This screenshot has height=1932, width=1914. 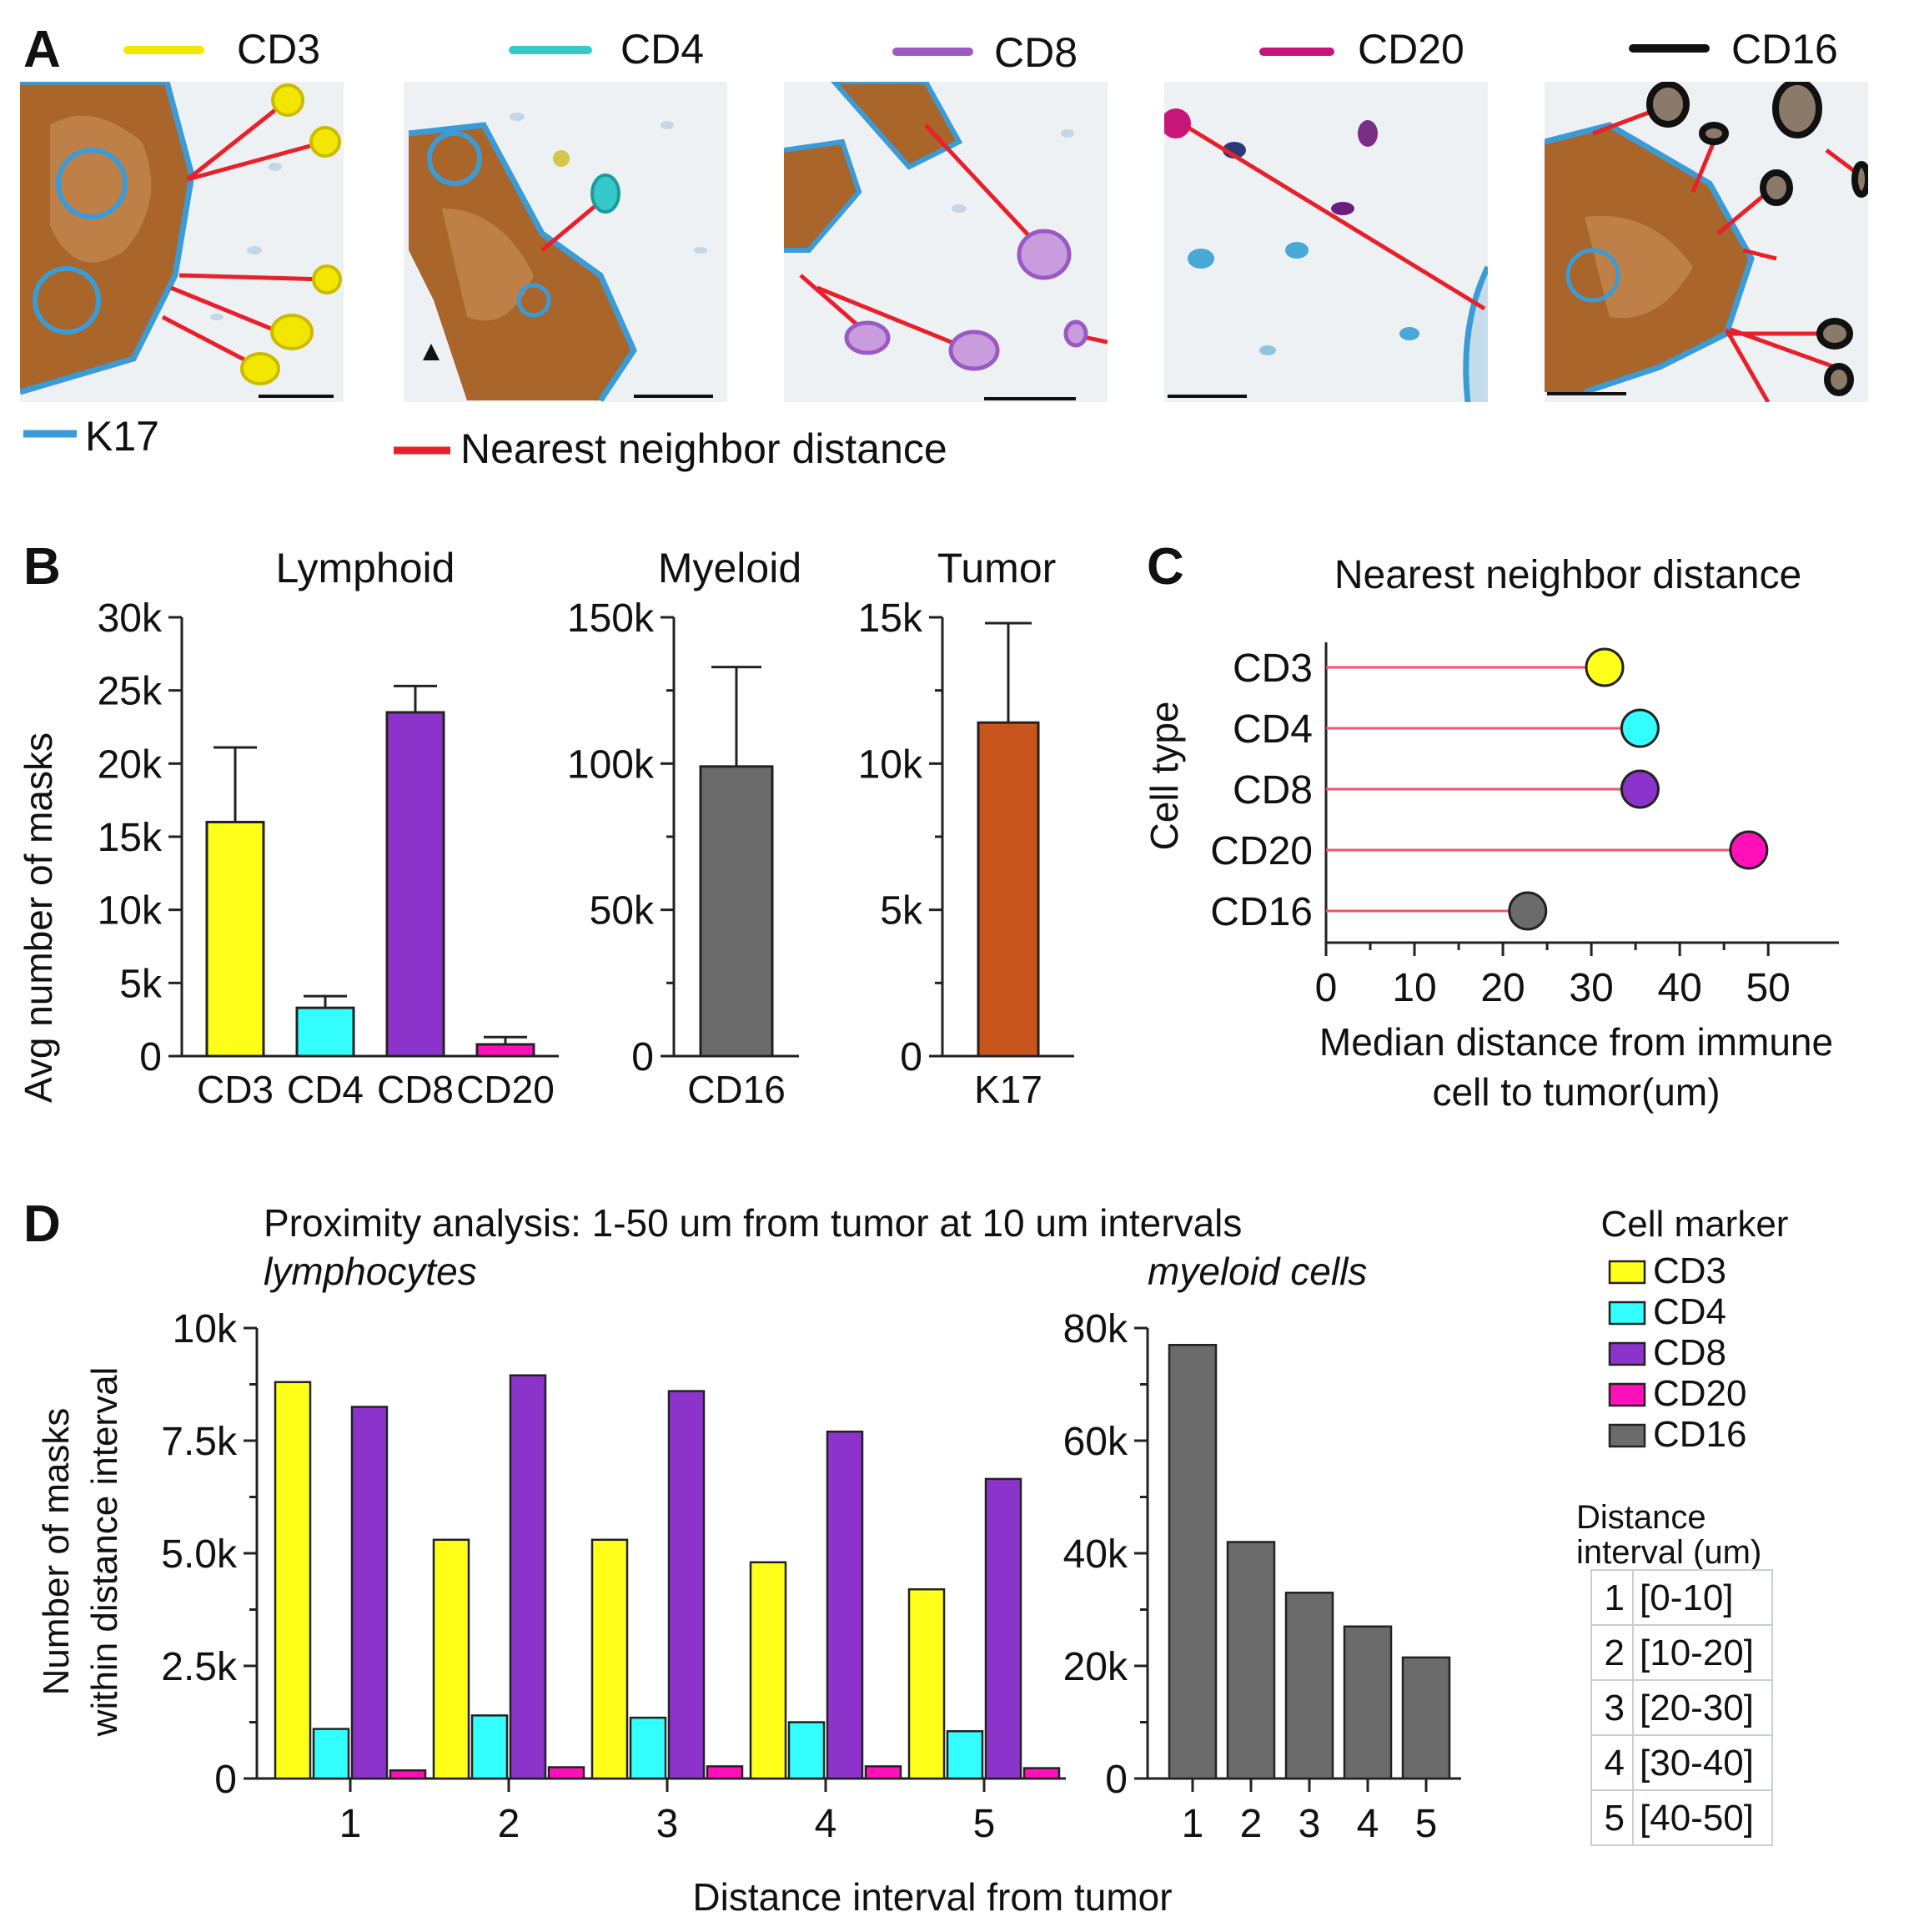 I want to click on y-tick-label: CD20, so click(x=1261, y=851).